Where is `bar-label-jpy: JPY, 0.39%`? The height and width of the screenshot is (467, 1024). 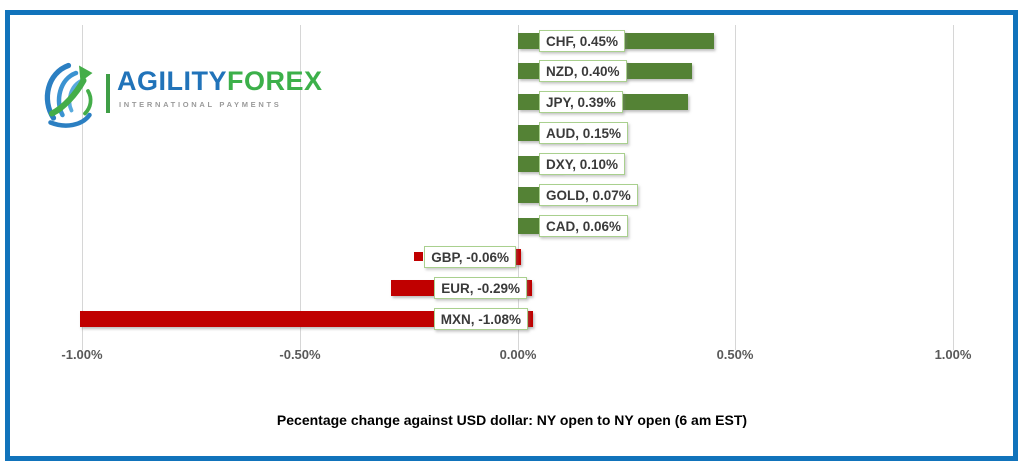
bar-label-jpy: JPY, 0.39% is located at coordinates (581, 102).